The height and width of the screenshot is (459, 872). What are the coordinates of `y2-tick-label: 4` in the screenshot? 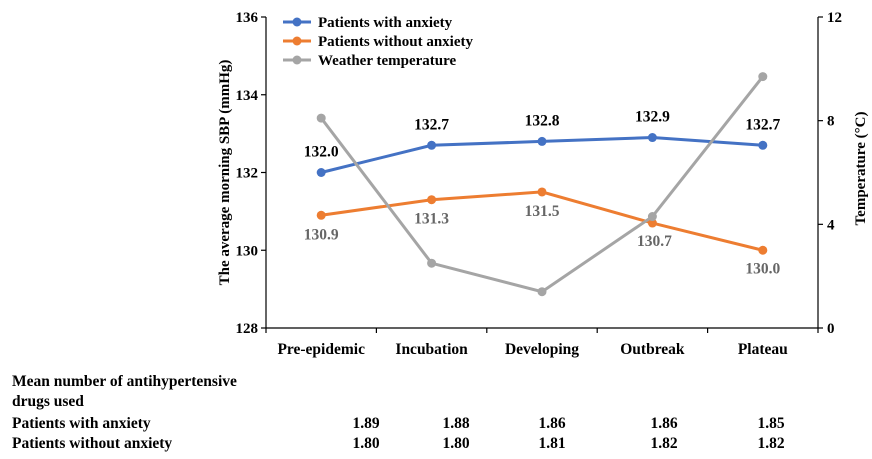 It's located at (831, 225).